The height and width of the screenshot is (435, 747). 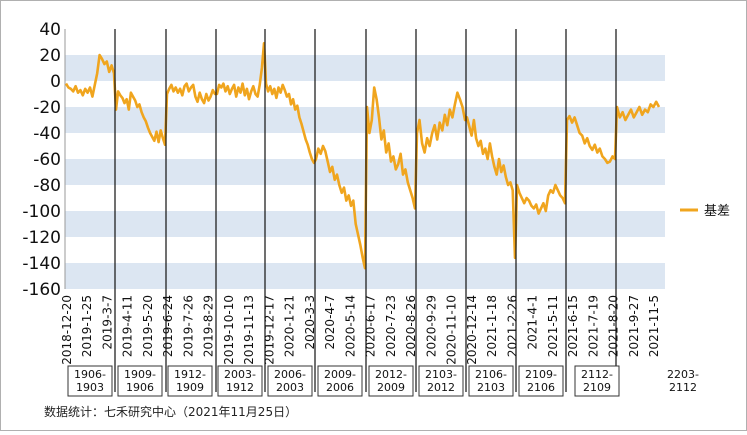 What do you see at coordinates (340, 387) in the screenshot?
I see `contract-period-label: 2006` at bounding box center [340, 387].